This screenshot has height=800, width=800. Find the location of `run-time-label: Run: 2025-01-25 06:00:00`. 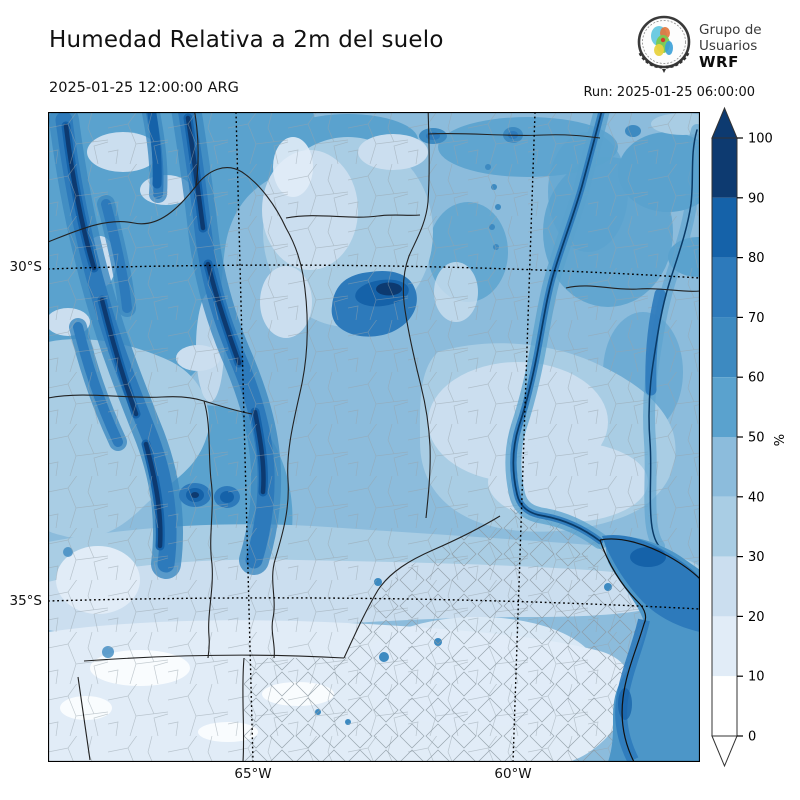

run-time-label: Run: 2025-01-25 06:00:00 is located at coordinates (669, 92).